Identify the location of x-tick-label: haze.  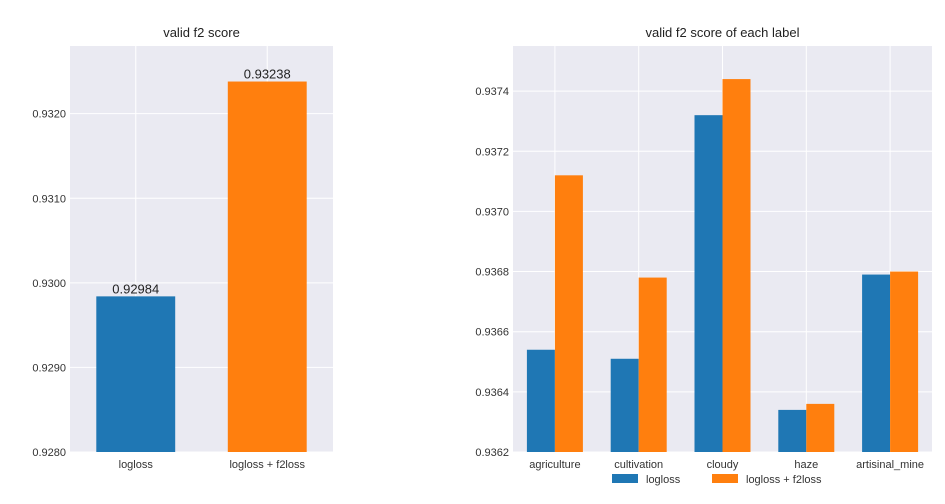
(806, 465).